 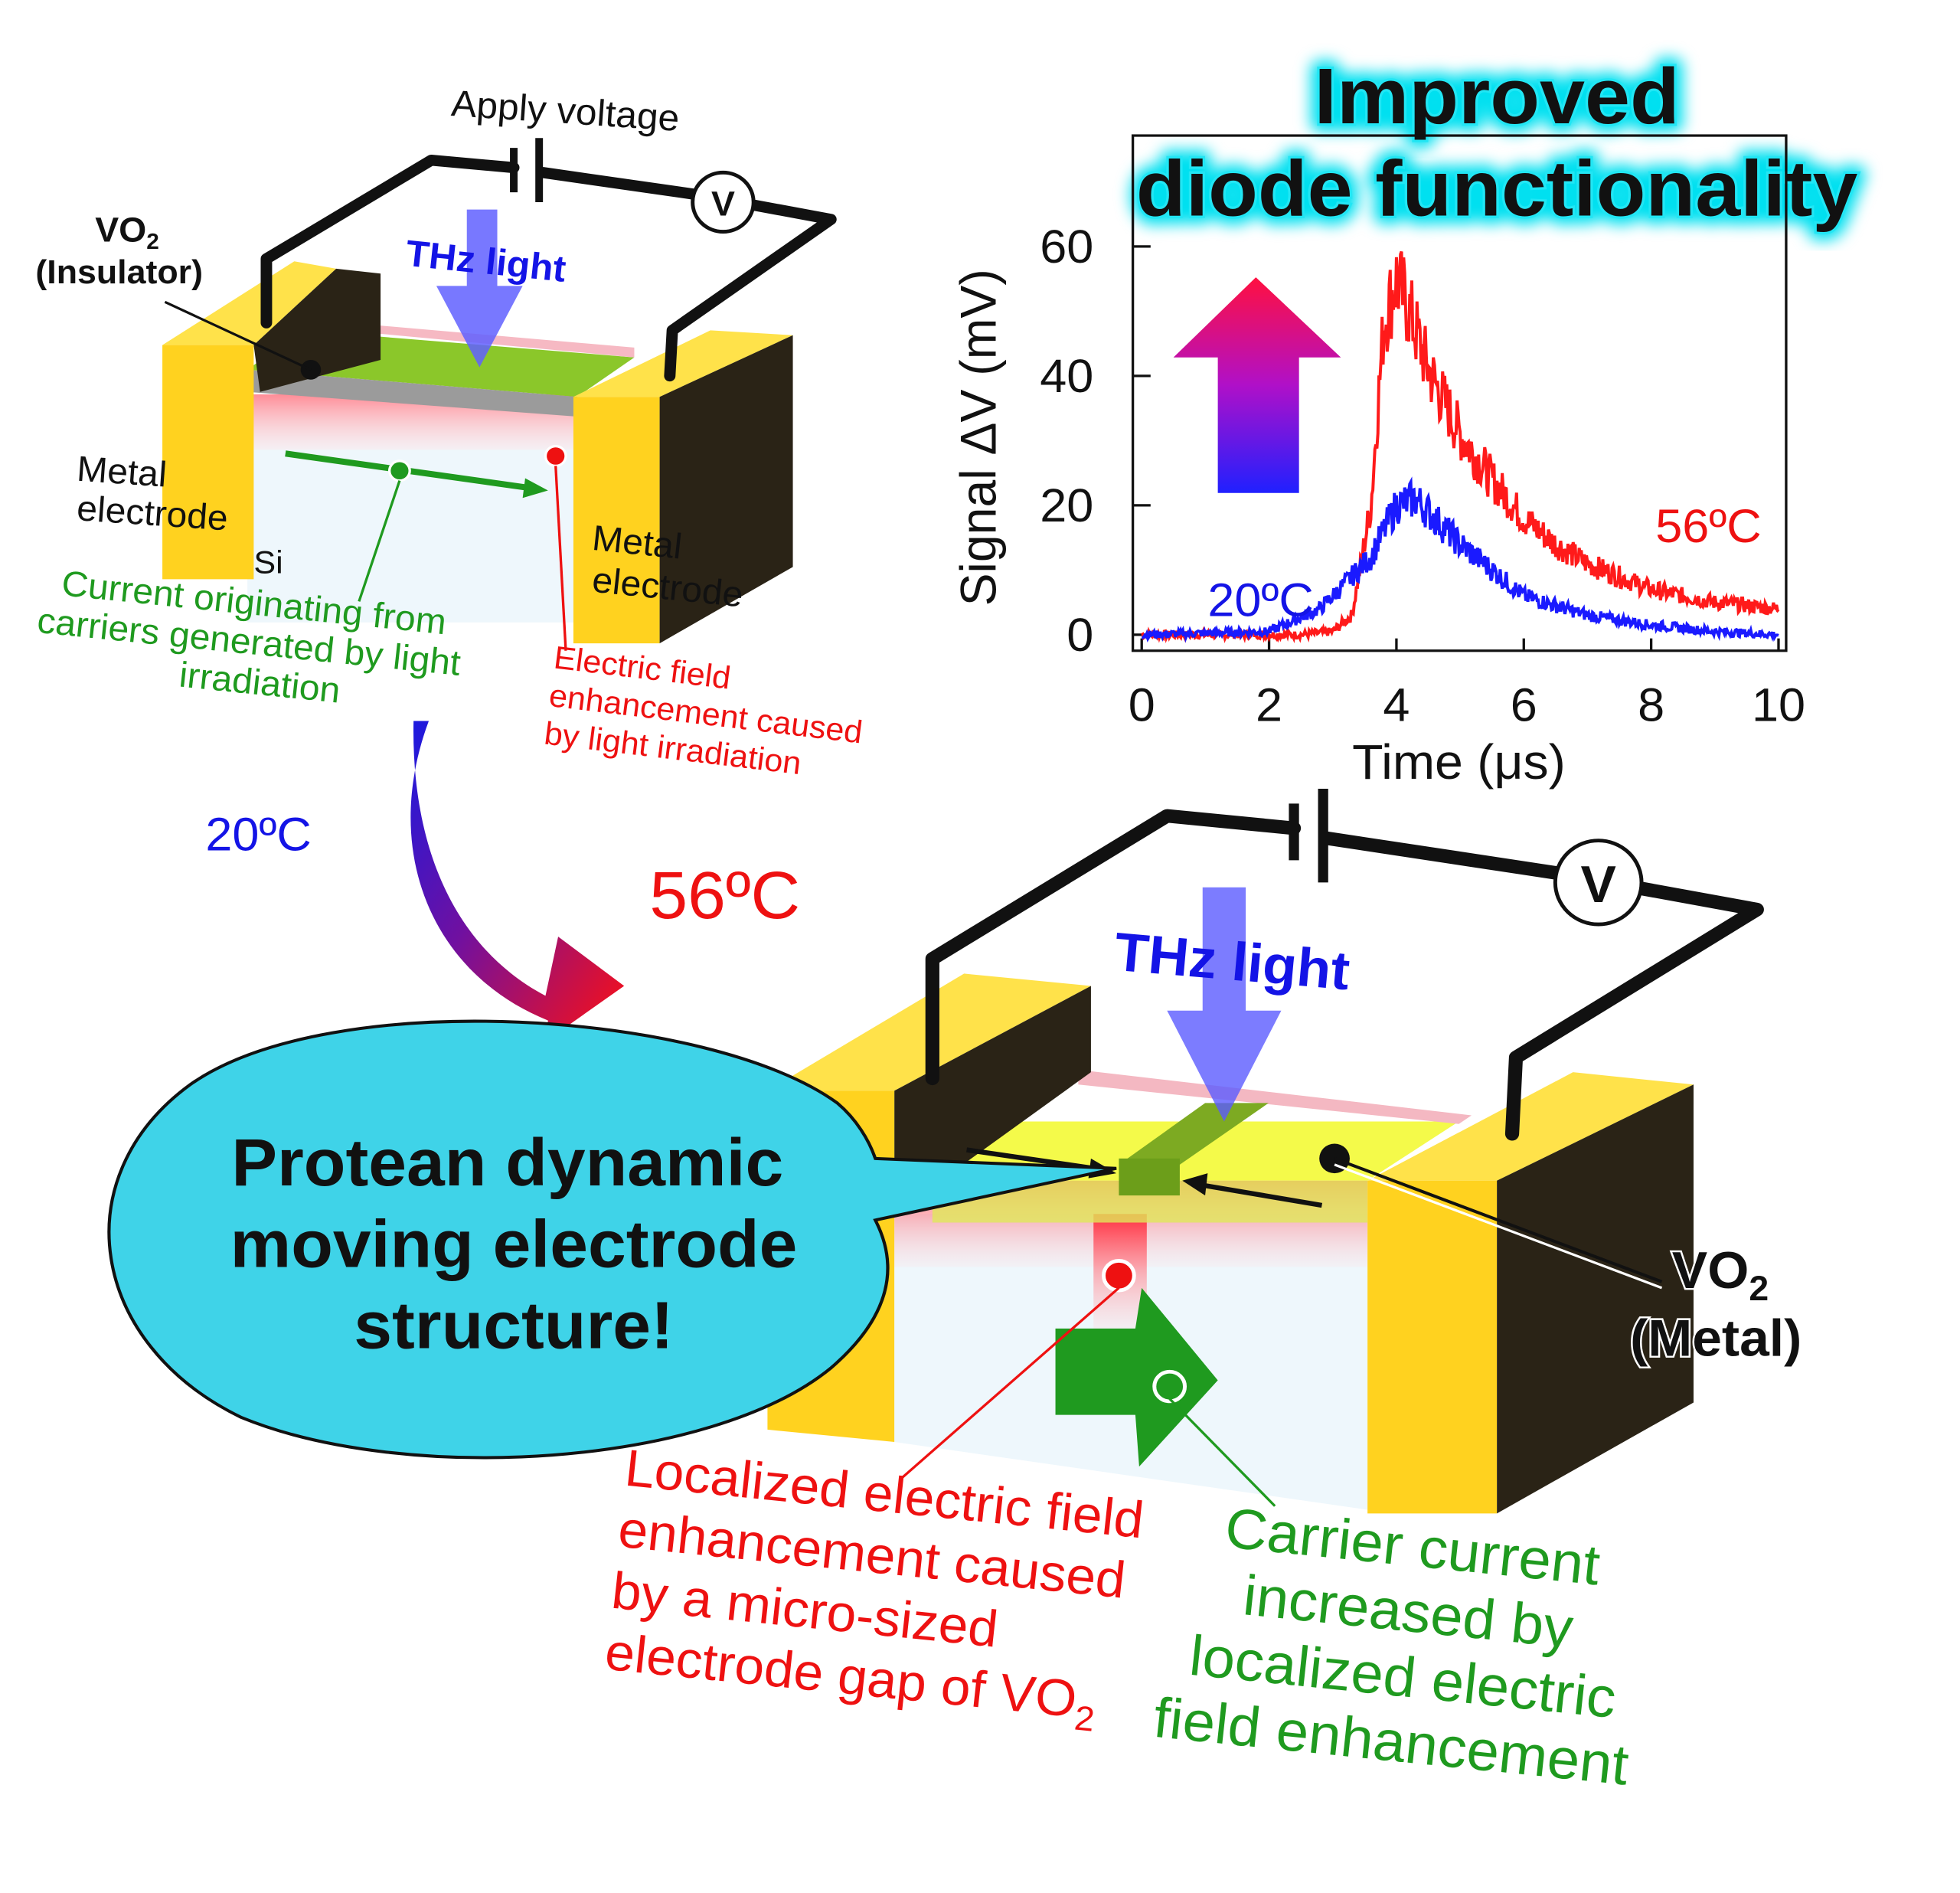 I want to click on top-left-electrode-side, so click(x=317, y=330).